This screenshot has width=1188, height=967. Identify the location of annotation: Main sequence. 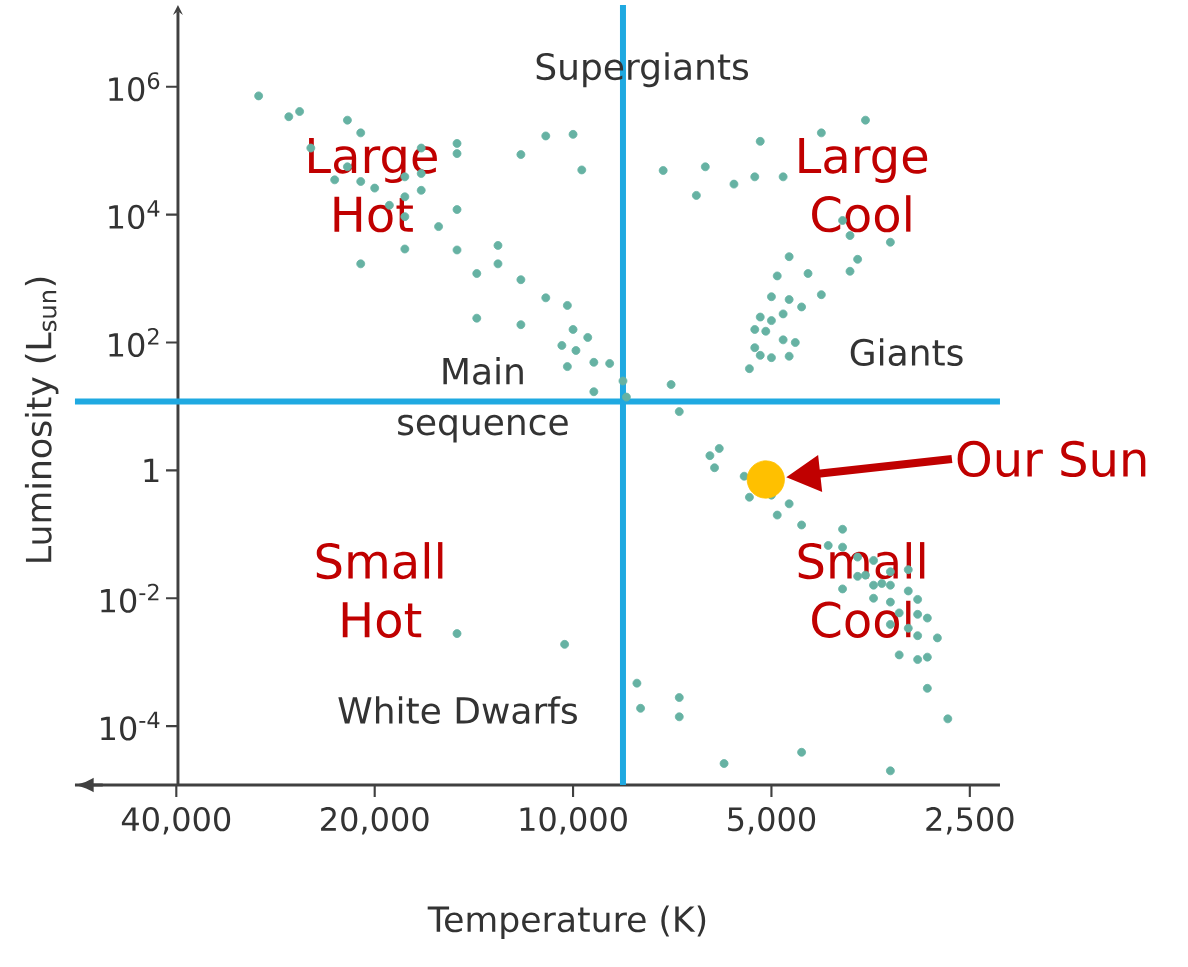
(483, 399).